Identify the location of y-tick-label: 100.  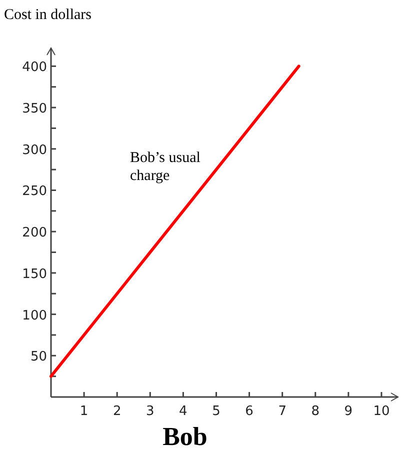
(34, 316).